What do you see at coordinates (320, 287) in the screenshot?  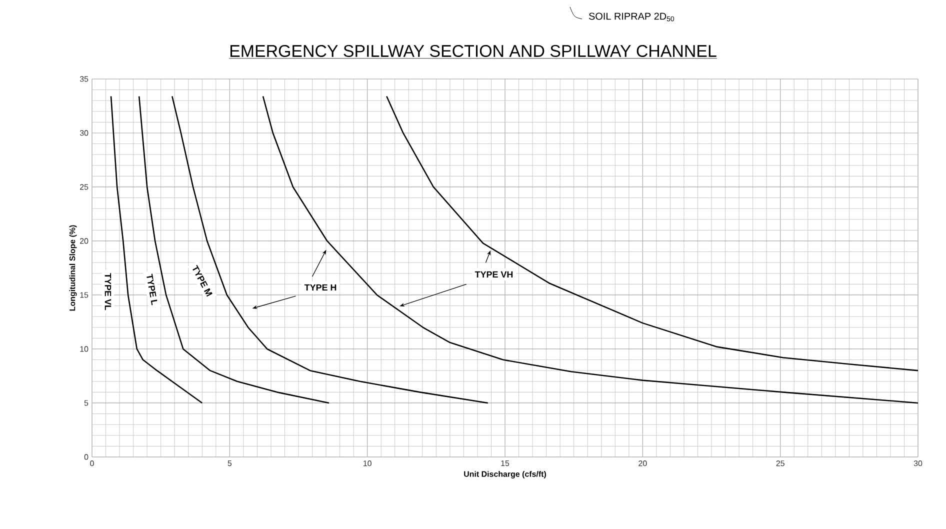 I see `text: TYPE H` at bounding box center [320, 287].